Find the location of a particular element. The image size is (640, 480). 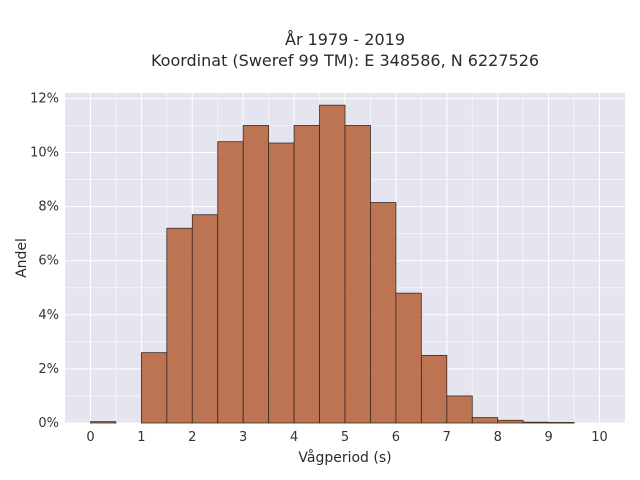

y-tick-label: 10% is located at coordinates (44, 153).